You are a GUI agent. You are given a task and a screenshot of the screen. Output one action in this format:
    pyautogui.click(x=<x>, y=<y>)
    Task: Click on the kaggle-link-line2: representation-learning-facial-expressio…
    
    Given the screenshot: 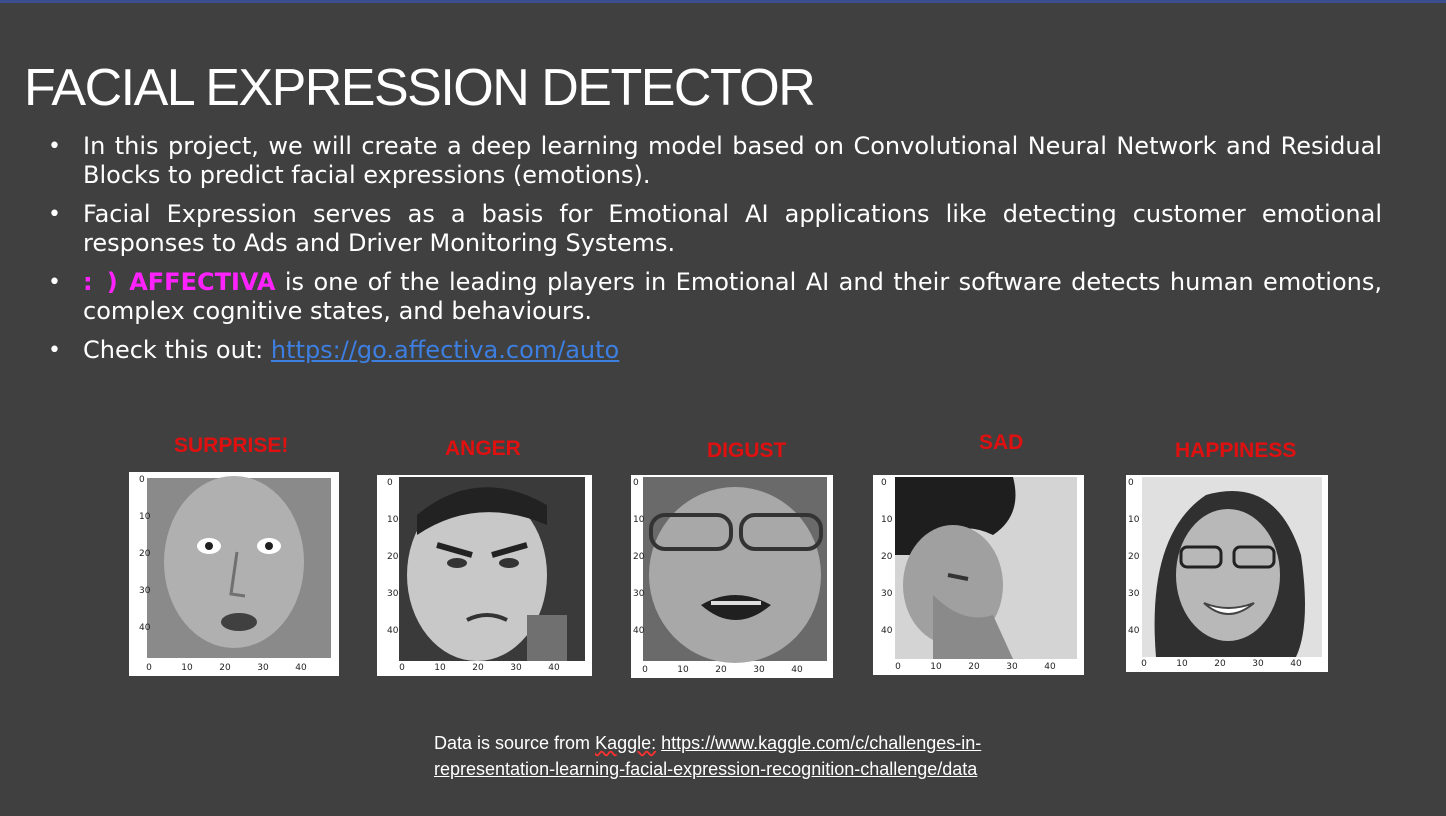 What is the action you would take?
    pyautogui.click(x=706, y=769)
    